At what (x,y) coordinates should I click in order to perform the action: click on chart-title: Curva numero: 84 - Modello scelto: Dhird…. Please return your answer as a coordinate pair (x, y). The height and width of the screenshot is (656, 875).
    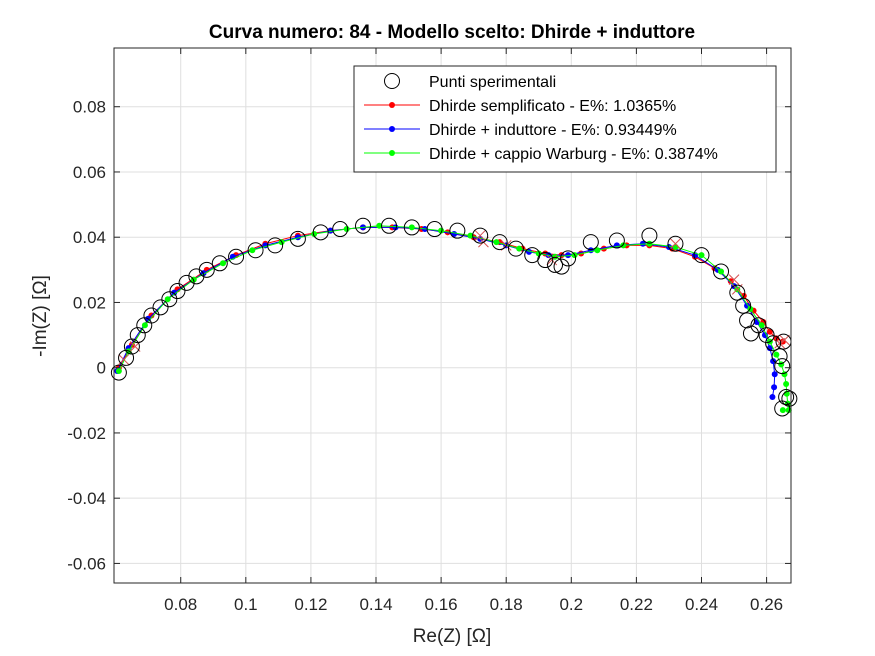
    Looking at the image, I should click on (452, 32).